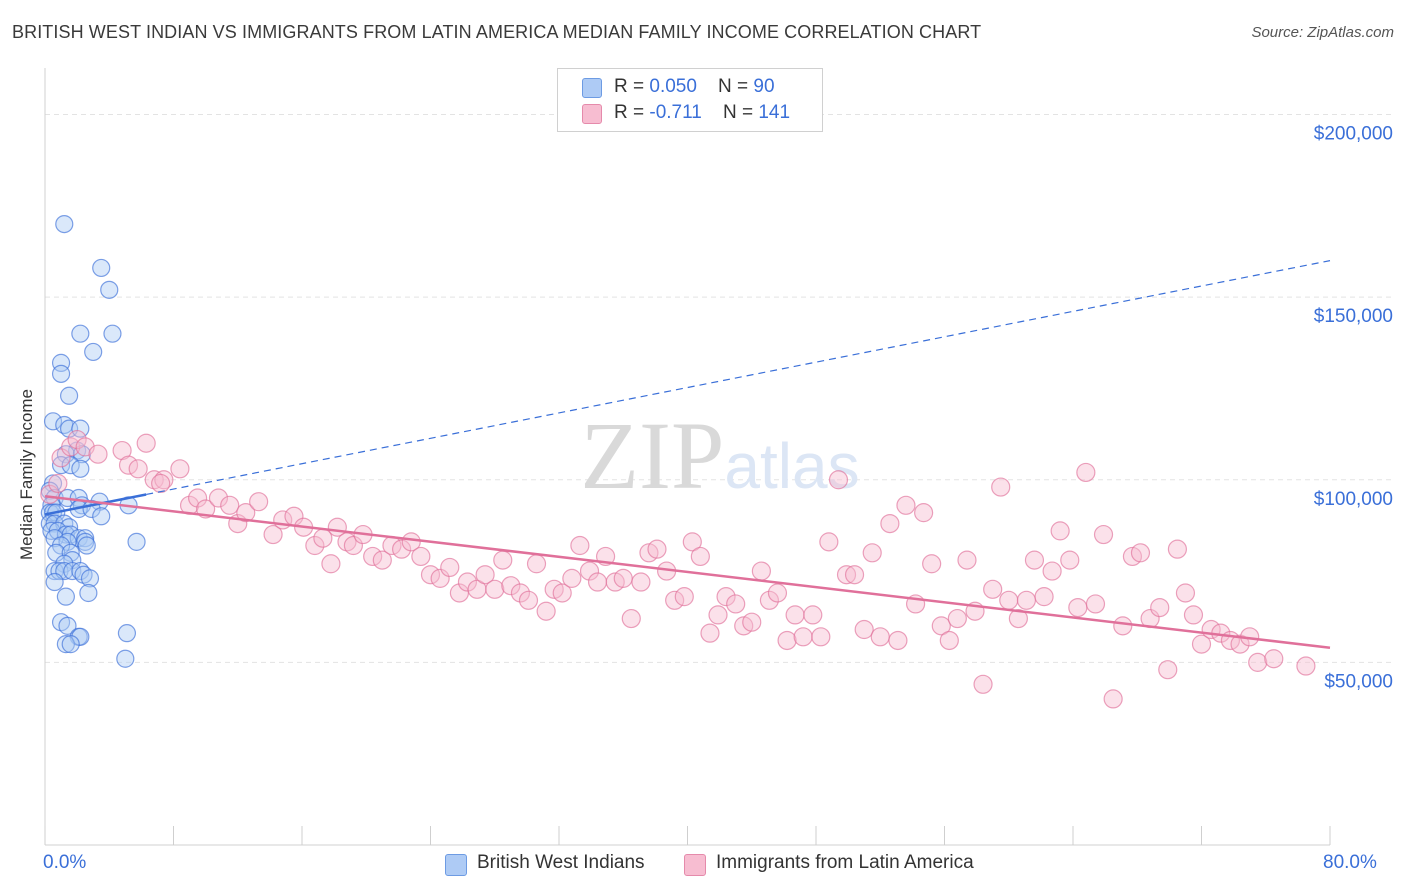 Image resolution: width=1406 pixels, height=892 pixels. What do you see at coordinates (764, 86) in the screenshot?
I see `legend-n-value-blue: 90` at bounding box center [764, 86].